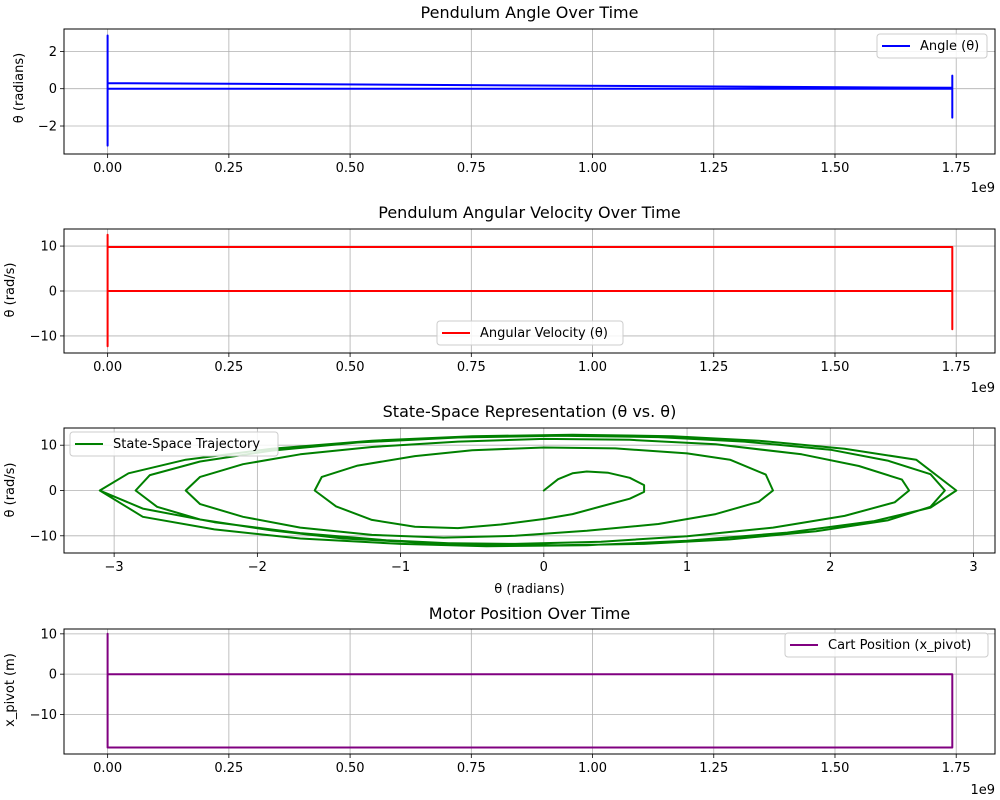 The image size is (1000, 800). I want to click on x-tick-label: 0, so click(544, 567).